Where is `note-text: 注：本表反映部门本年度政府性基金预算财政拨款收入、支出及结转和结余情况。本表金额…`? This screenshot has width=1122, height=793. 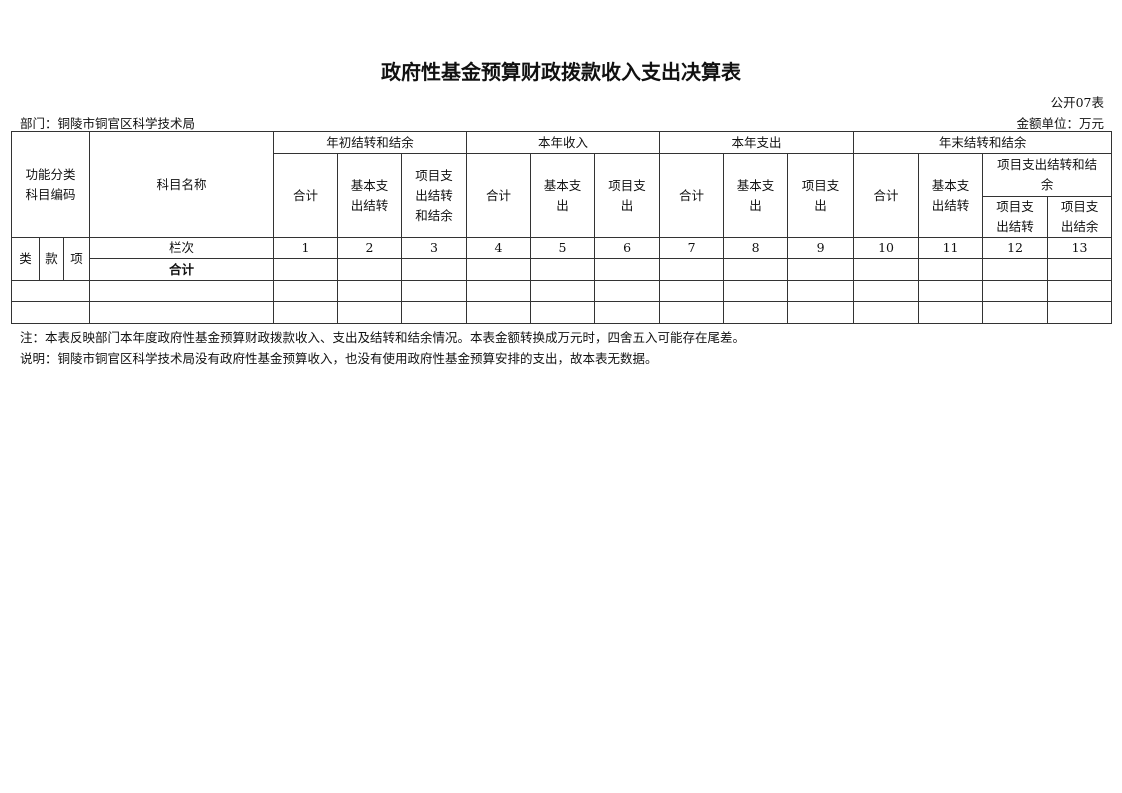
note-text: 注：本表反映部门本年度政府性基金预算财政拨款收入、支出及结转和结余情况。本表金额… is located at coordinates (383, 337).